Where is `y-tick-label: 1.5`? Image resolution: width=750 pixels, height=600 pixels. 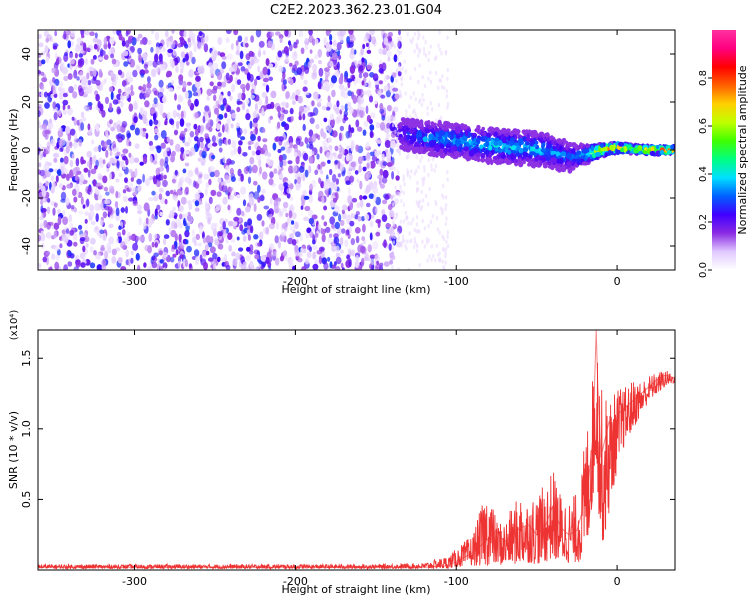 y-tick-label: 1.5 is located at coordinates (26, 358).